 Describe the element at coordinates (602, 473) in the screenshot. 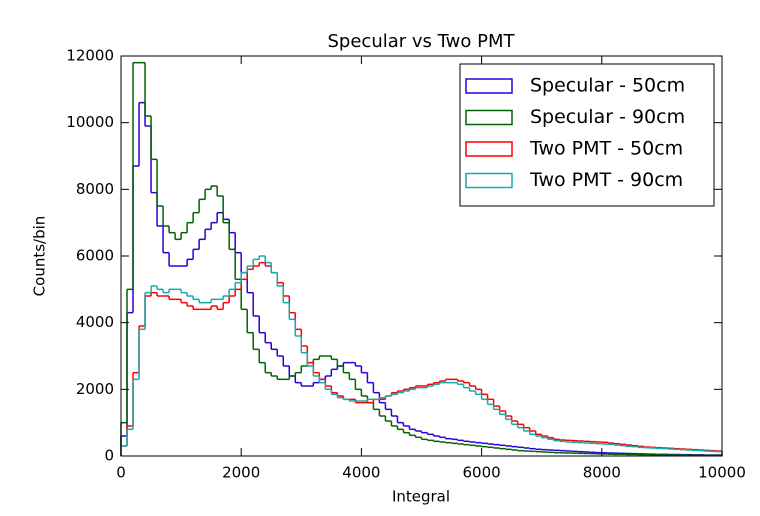

I see `x-tick-label: 8000` at that location.